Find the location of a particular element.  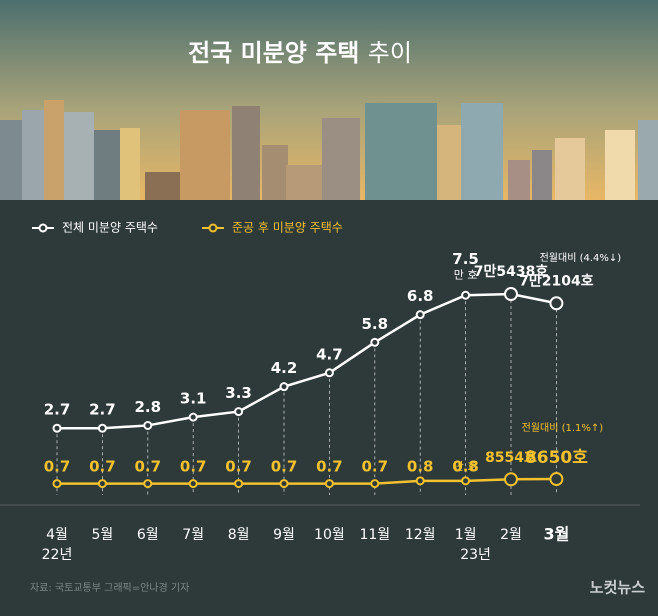

value-label: 7.5 is located at coordinates (465, 259).